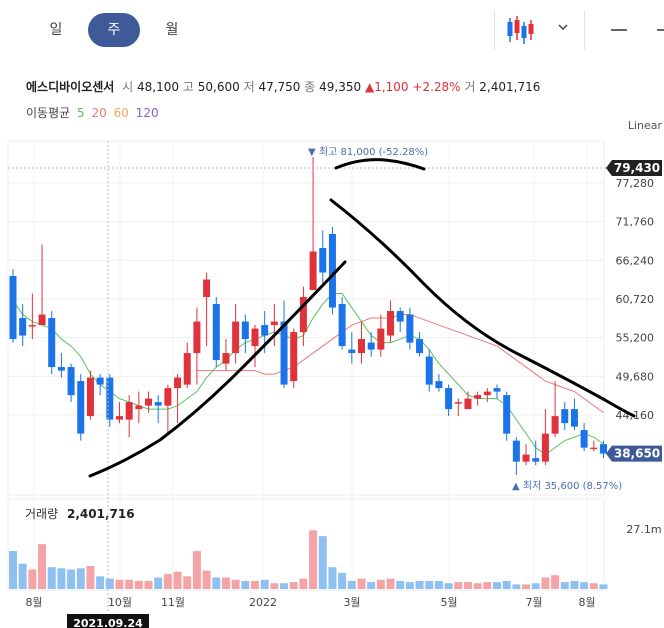 This screenshot has height=628, width=664. Describe the element at coordinates (218, 87) in the screenshot. I see `high-value: 50,600` at that location.